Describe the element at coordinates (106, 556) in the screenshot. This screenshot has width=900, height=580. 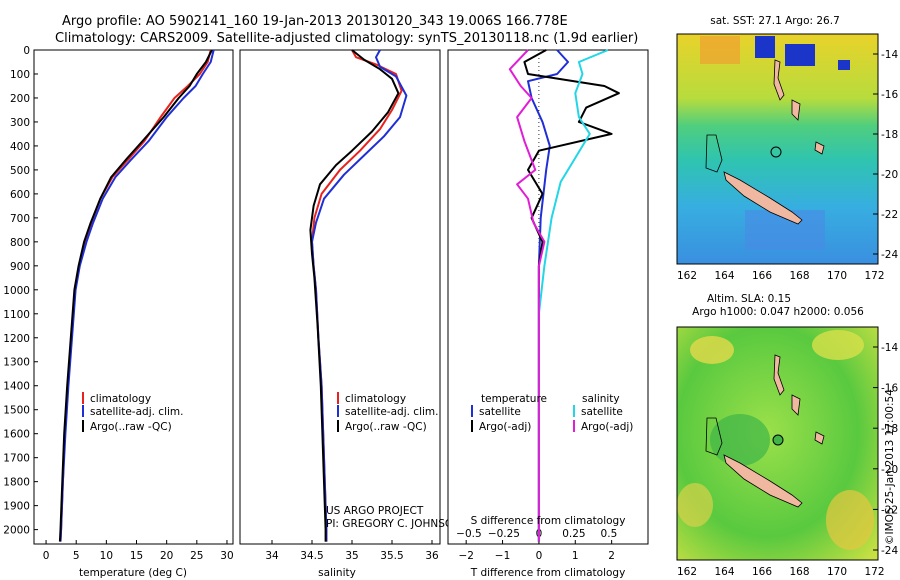
I see `x-tick-label: 10` at that location.